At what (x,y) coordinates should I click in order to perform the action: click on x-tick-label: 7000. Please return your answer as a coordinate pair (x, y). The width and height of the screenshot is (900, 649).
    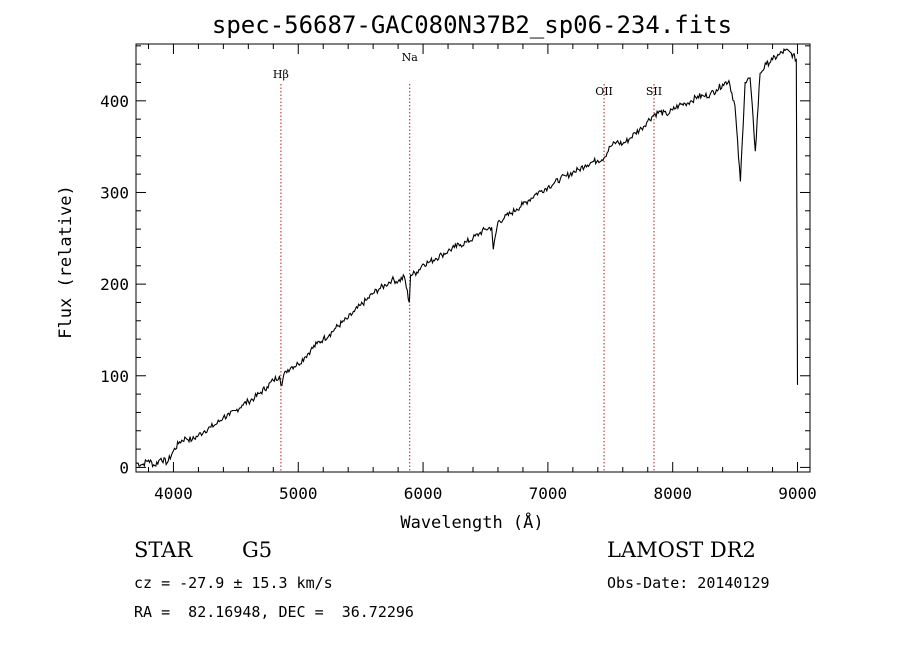
    Looking at the image, I should click on (548, 493).